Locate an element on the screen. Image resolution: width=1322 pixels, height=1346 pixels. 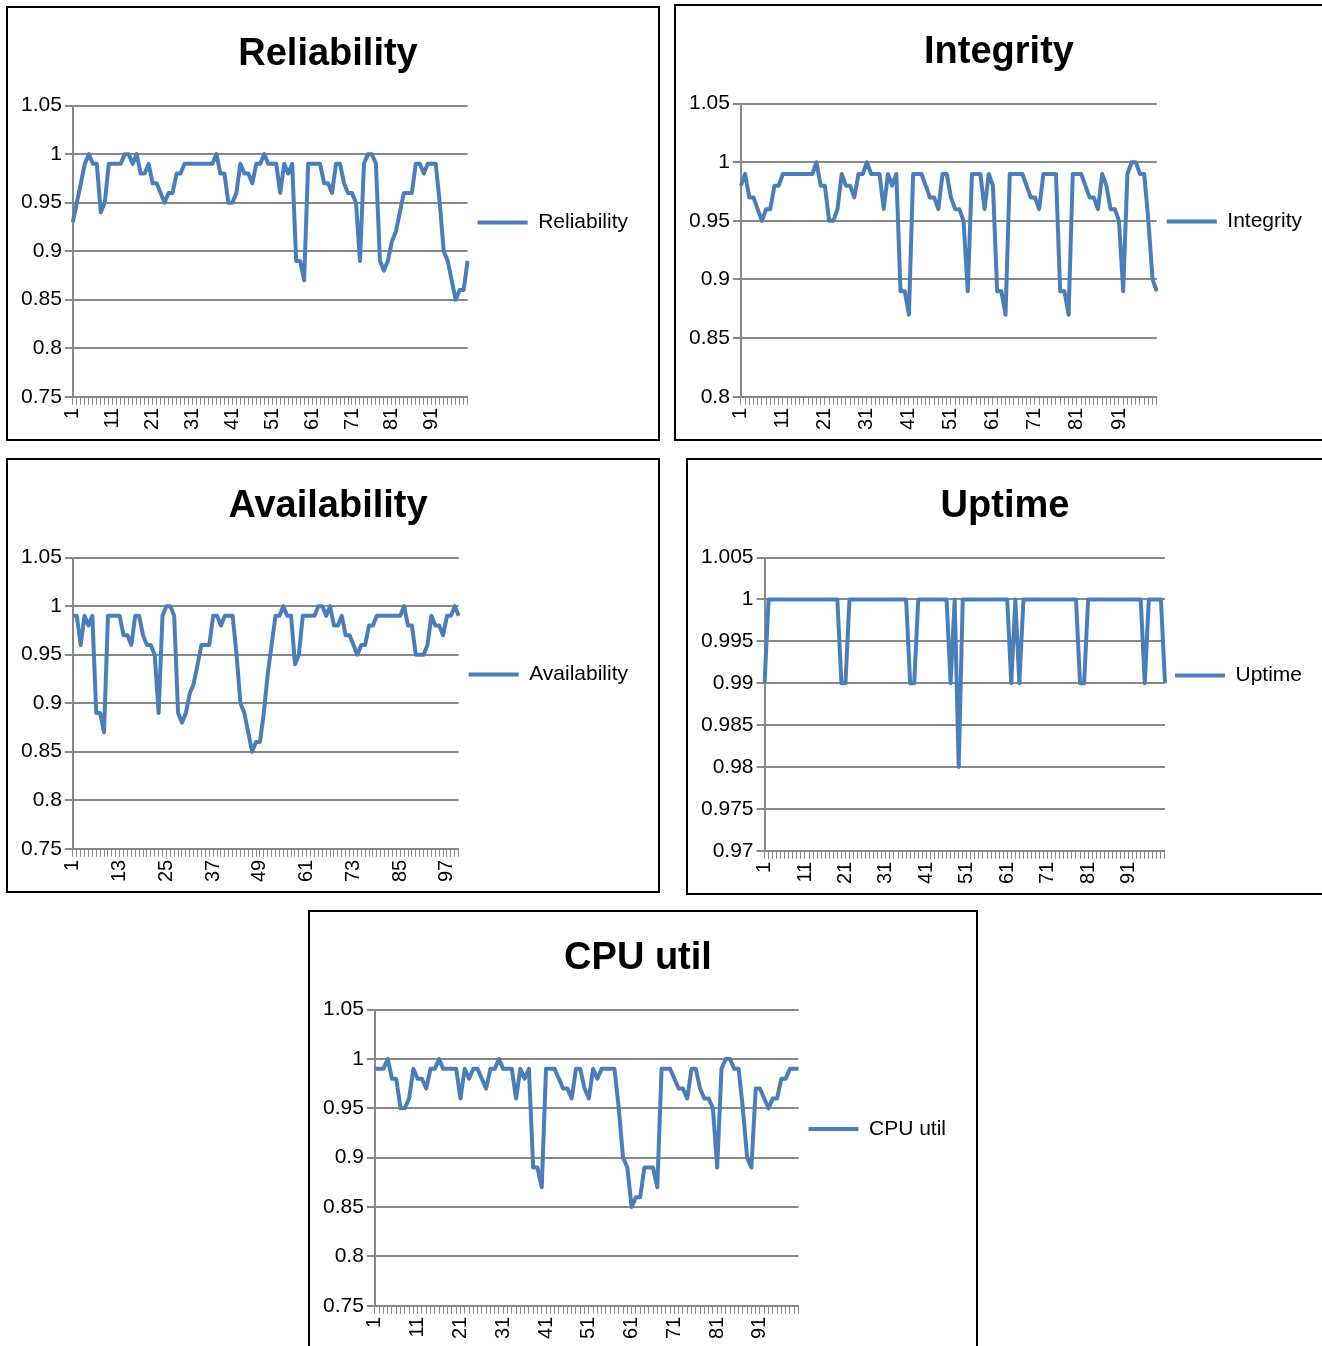
x-tick-label: 25 is located at coordinates (164, 870).